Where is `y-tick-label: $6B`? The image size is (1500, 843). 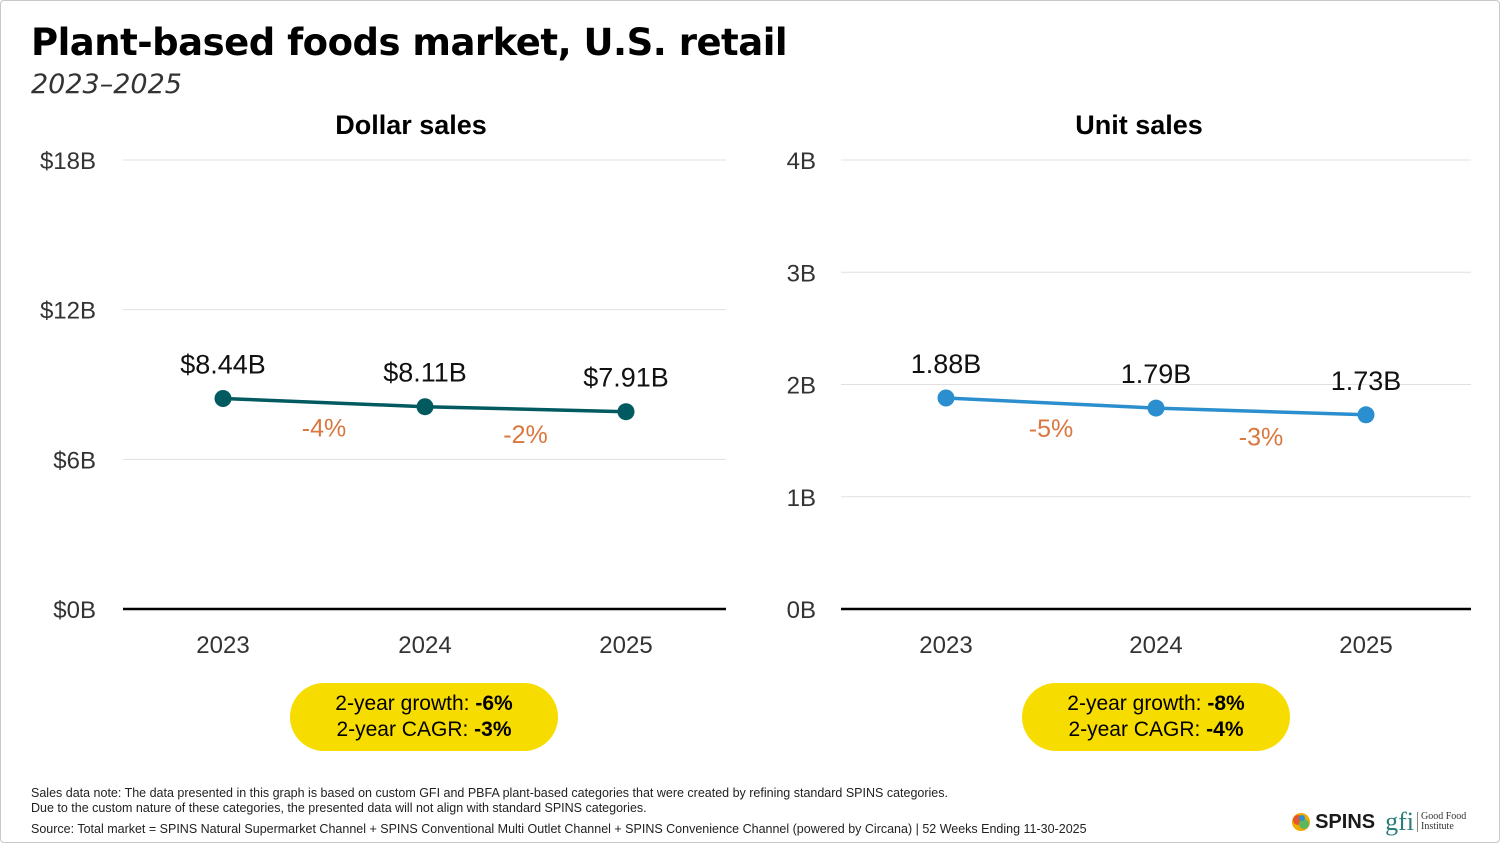 y-tick-label: $6B is located at coordinates (74, 460).